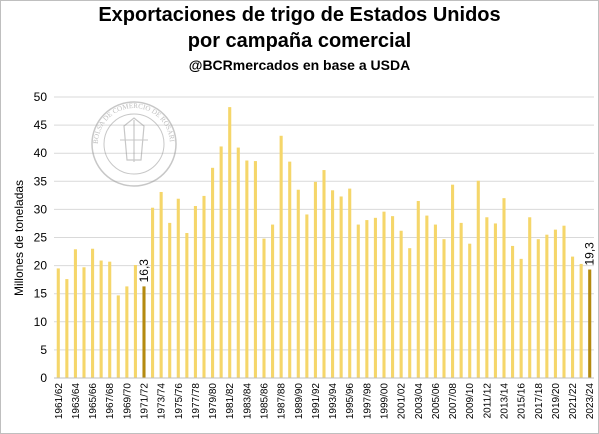 The height and width of the screenshot is (434, 599). Describe the element at coordinates (127, 401) in the screenshot. I see `x-tick-label: 1969/70` at that location.